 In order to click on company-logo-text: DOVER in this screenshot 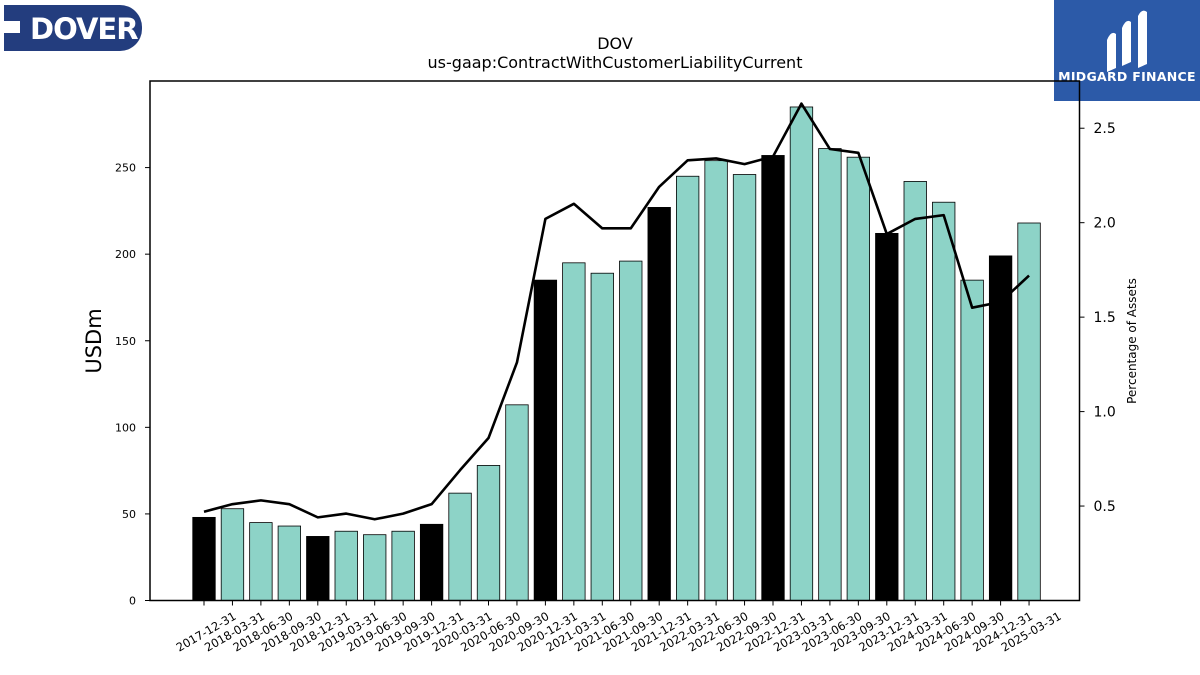, I will do `click(84, 29)`.